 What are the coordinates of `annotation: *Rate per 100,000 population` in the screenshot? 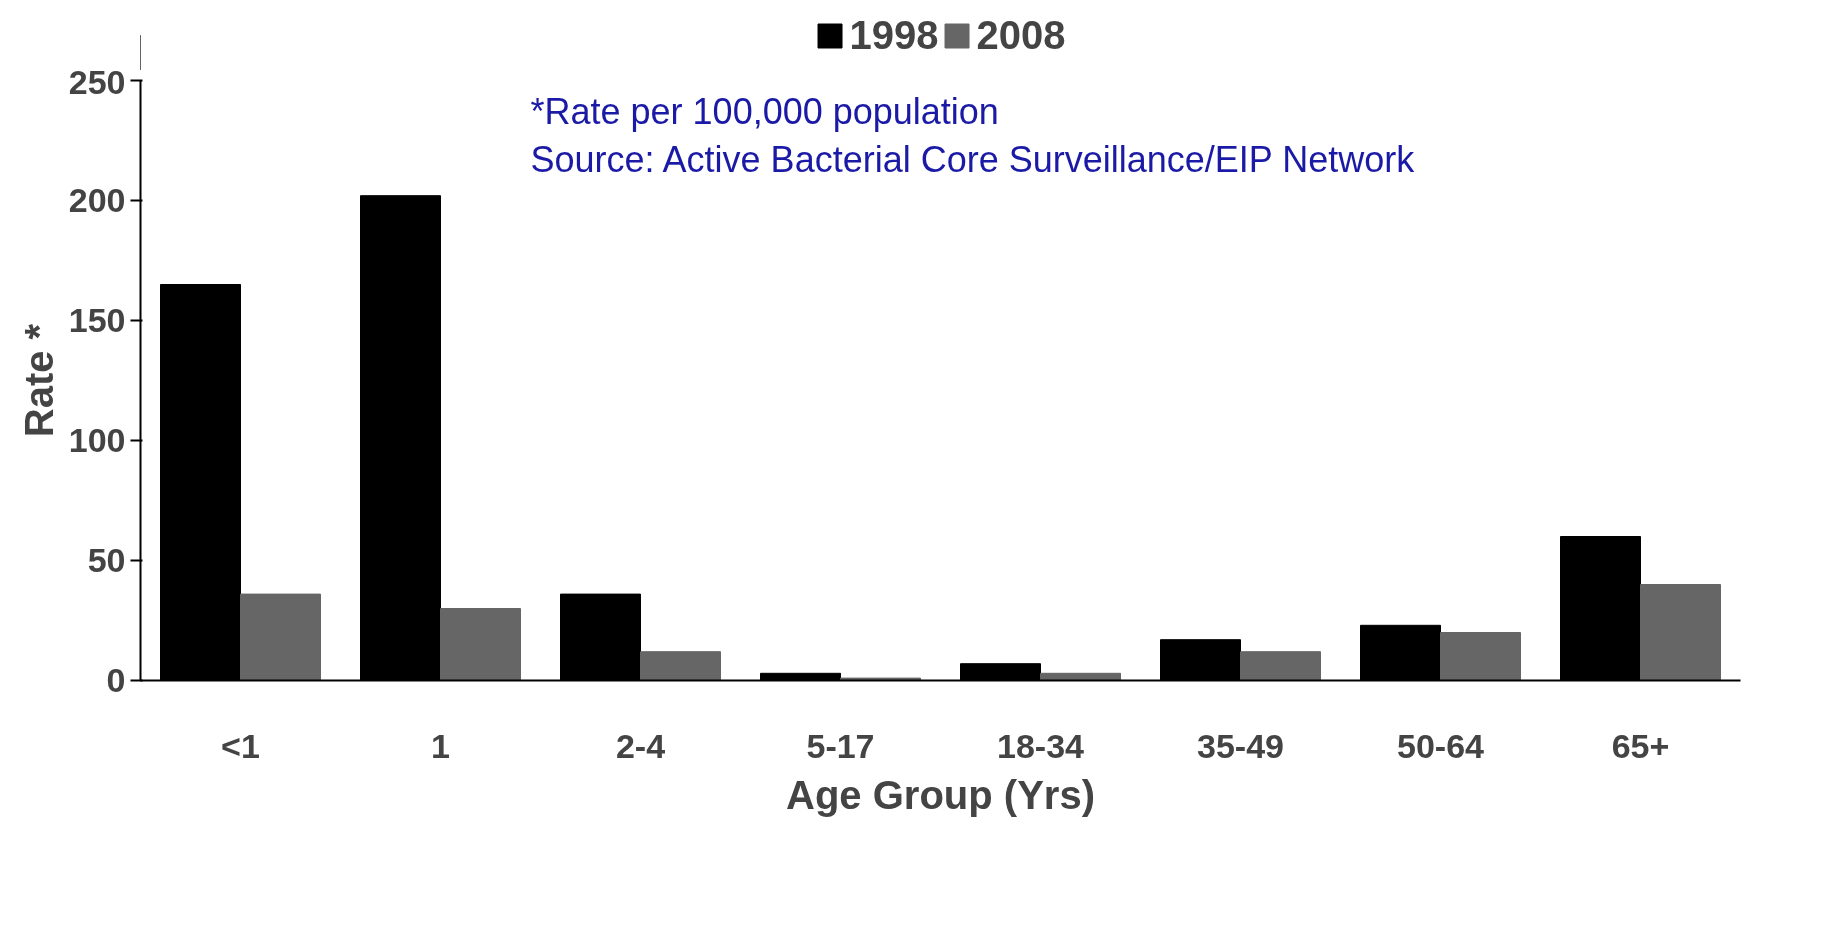 It's located at (764, 111).